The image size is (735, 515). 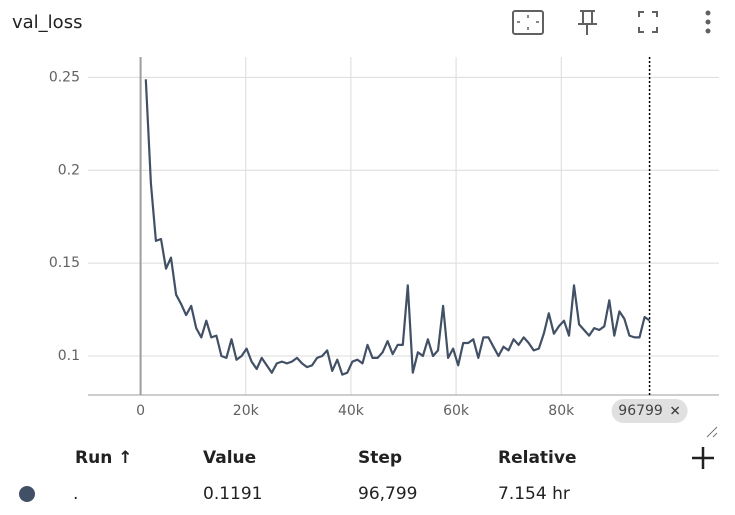 I want to click on toolbar, so click(x=611, y=22).